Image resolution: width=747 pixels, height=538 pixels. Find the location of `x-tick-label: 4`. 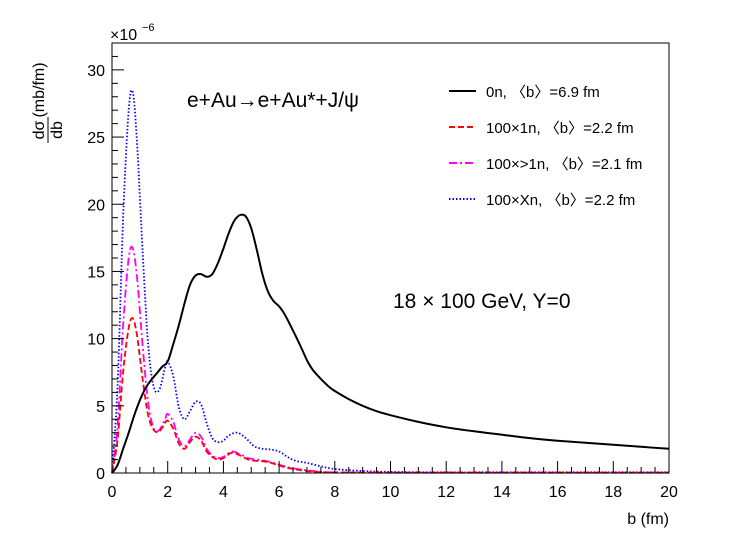

x-tick-label: 4 is located at coordinates (223, 492).